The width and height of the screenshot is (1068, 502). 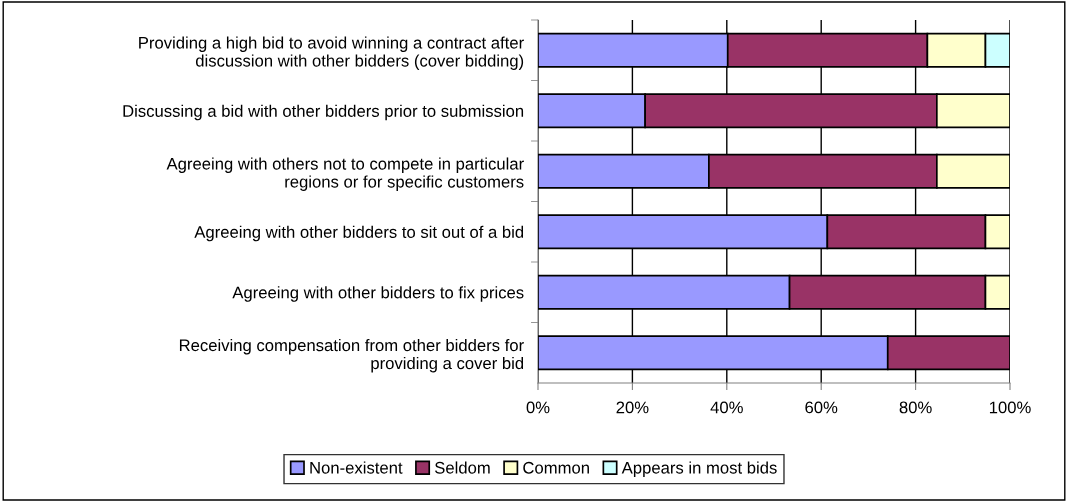 I want to click on x-tick-label: 60%, so click(x=821, y=407).